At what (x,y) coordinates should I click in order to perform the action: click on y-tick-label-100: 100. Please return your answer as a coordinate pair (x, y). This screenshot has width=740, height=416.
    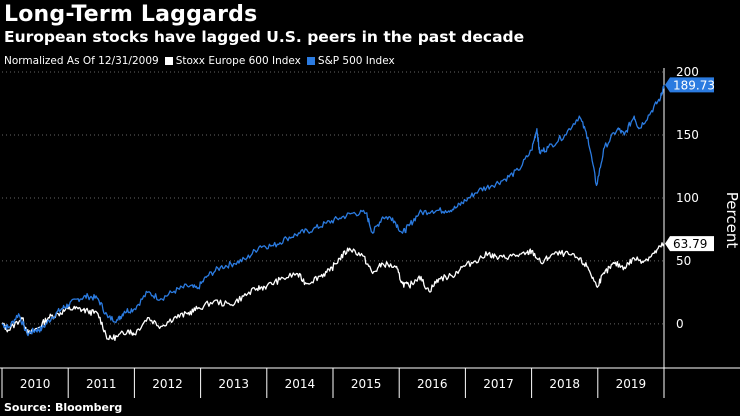
    Looking at the image, I should click on (687, 198).